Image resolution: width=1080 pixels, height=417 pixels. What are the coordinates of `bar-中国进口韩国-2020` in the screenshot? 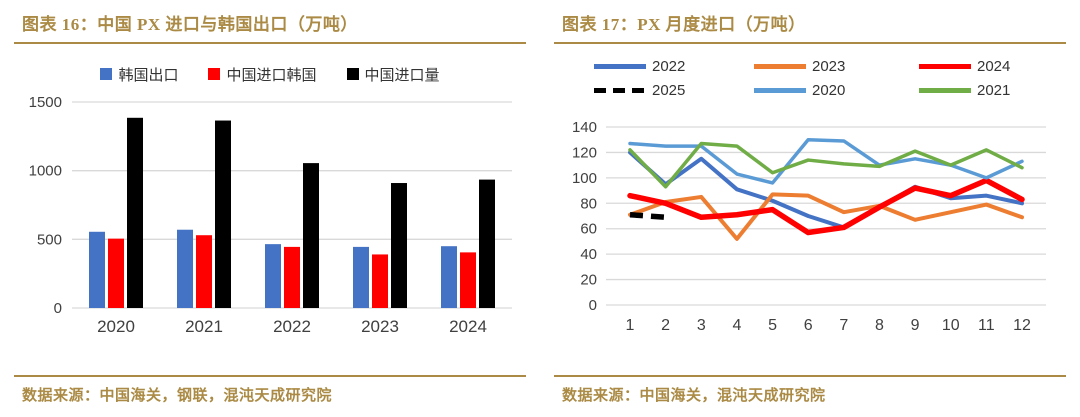 It's located at (116, 273).